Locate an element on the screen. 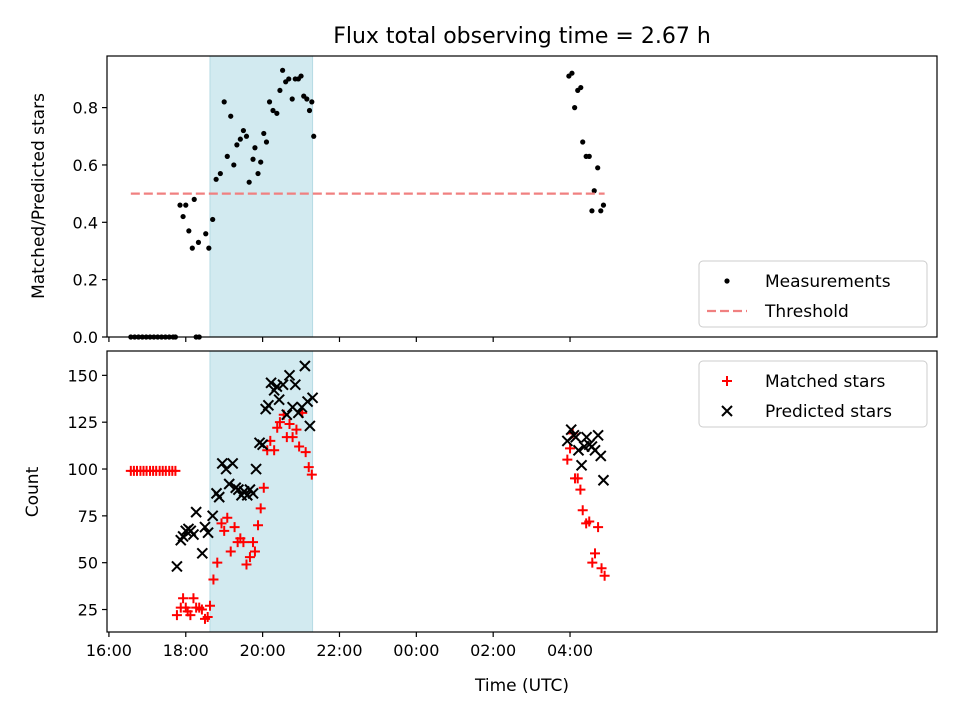 The height and width of the screenshot is (724, 960). top-y-tick-label: 0.6 is located at coordinates (85, 165).